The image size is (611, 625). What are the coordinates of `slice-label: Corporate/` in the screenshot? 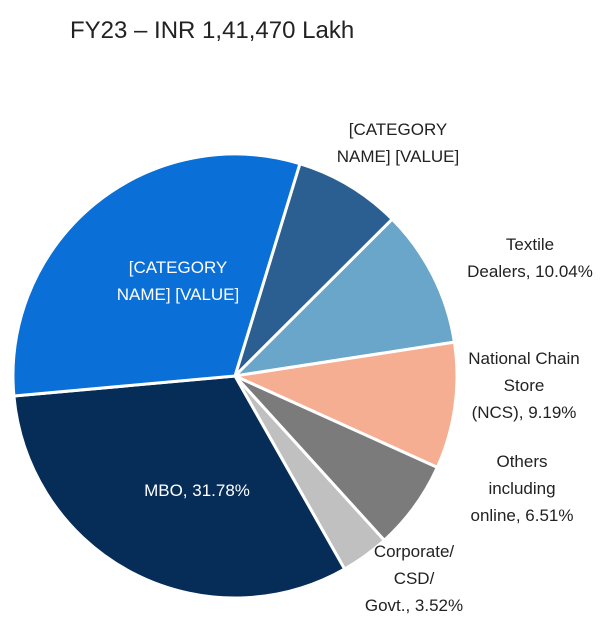 It's located at (414, 551).